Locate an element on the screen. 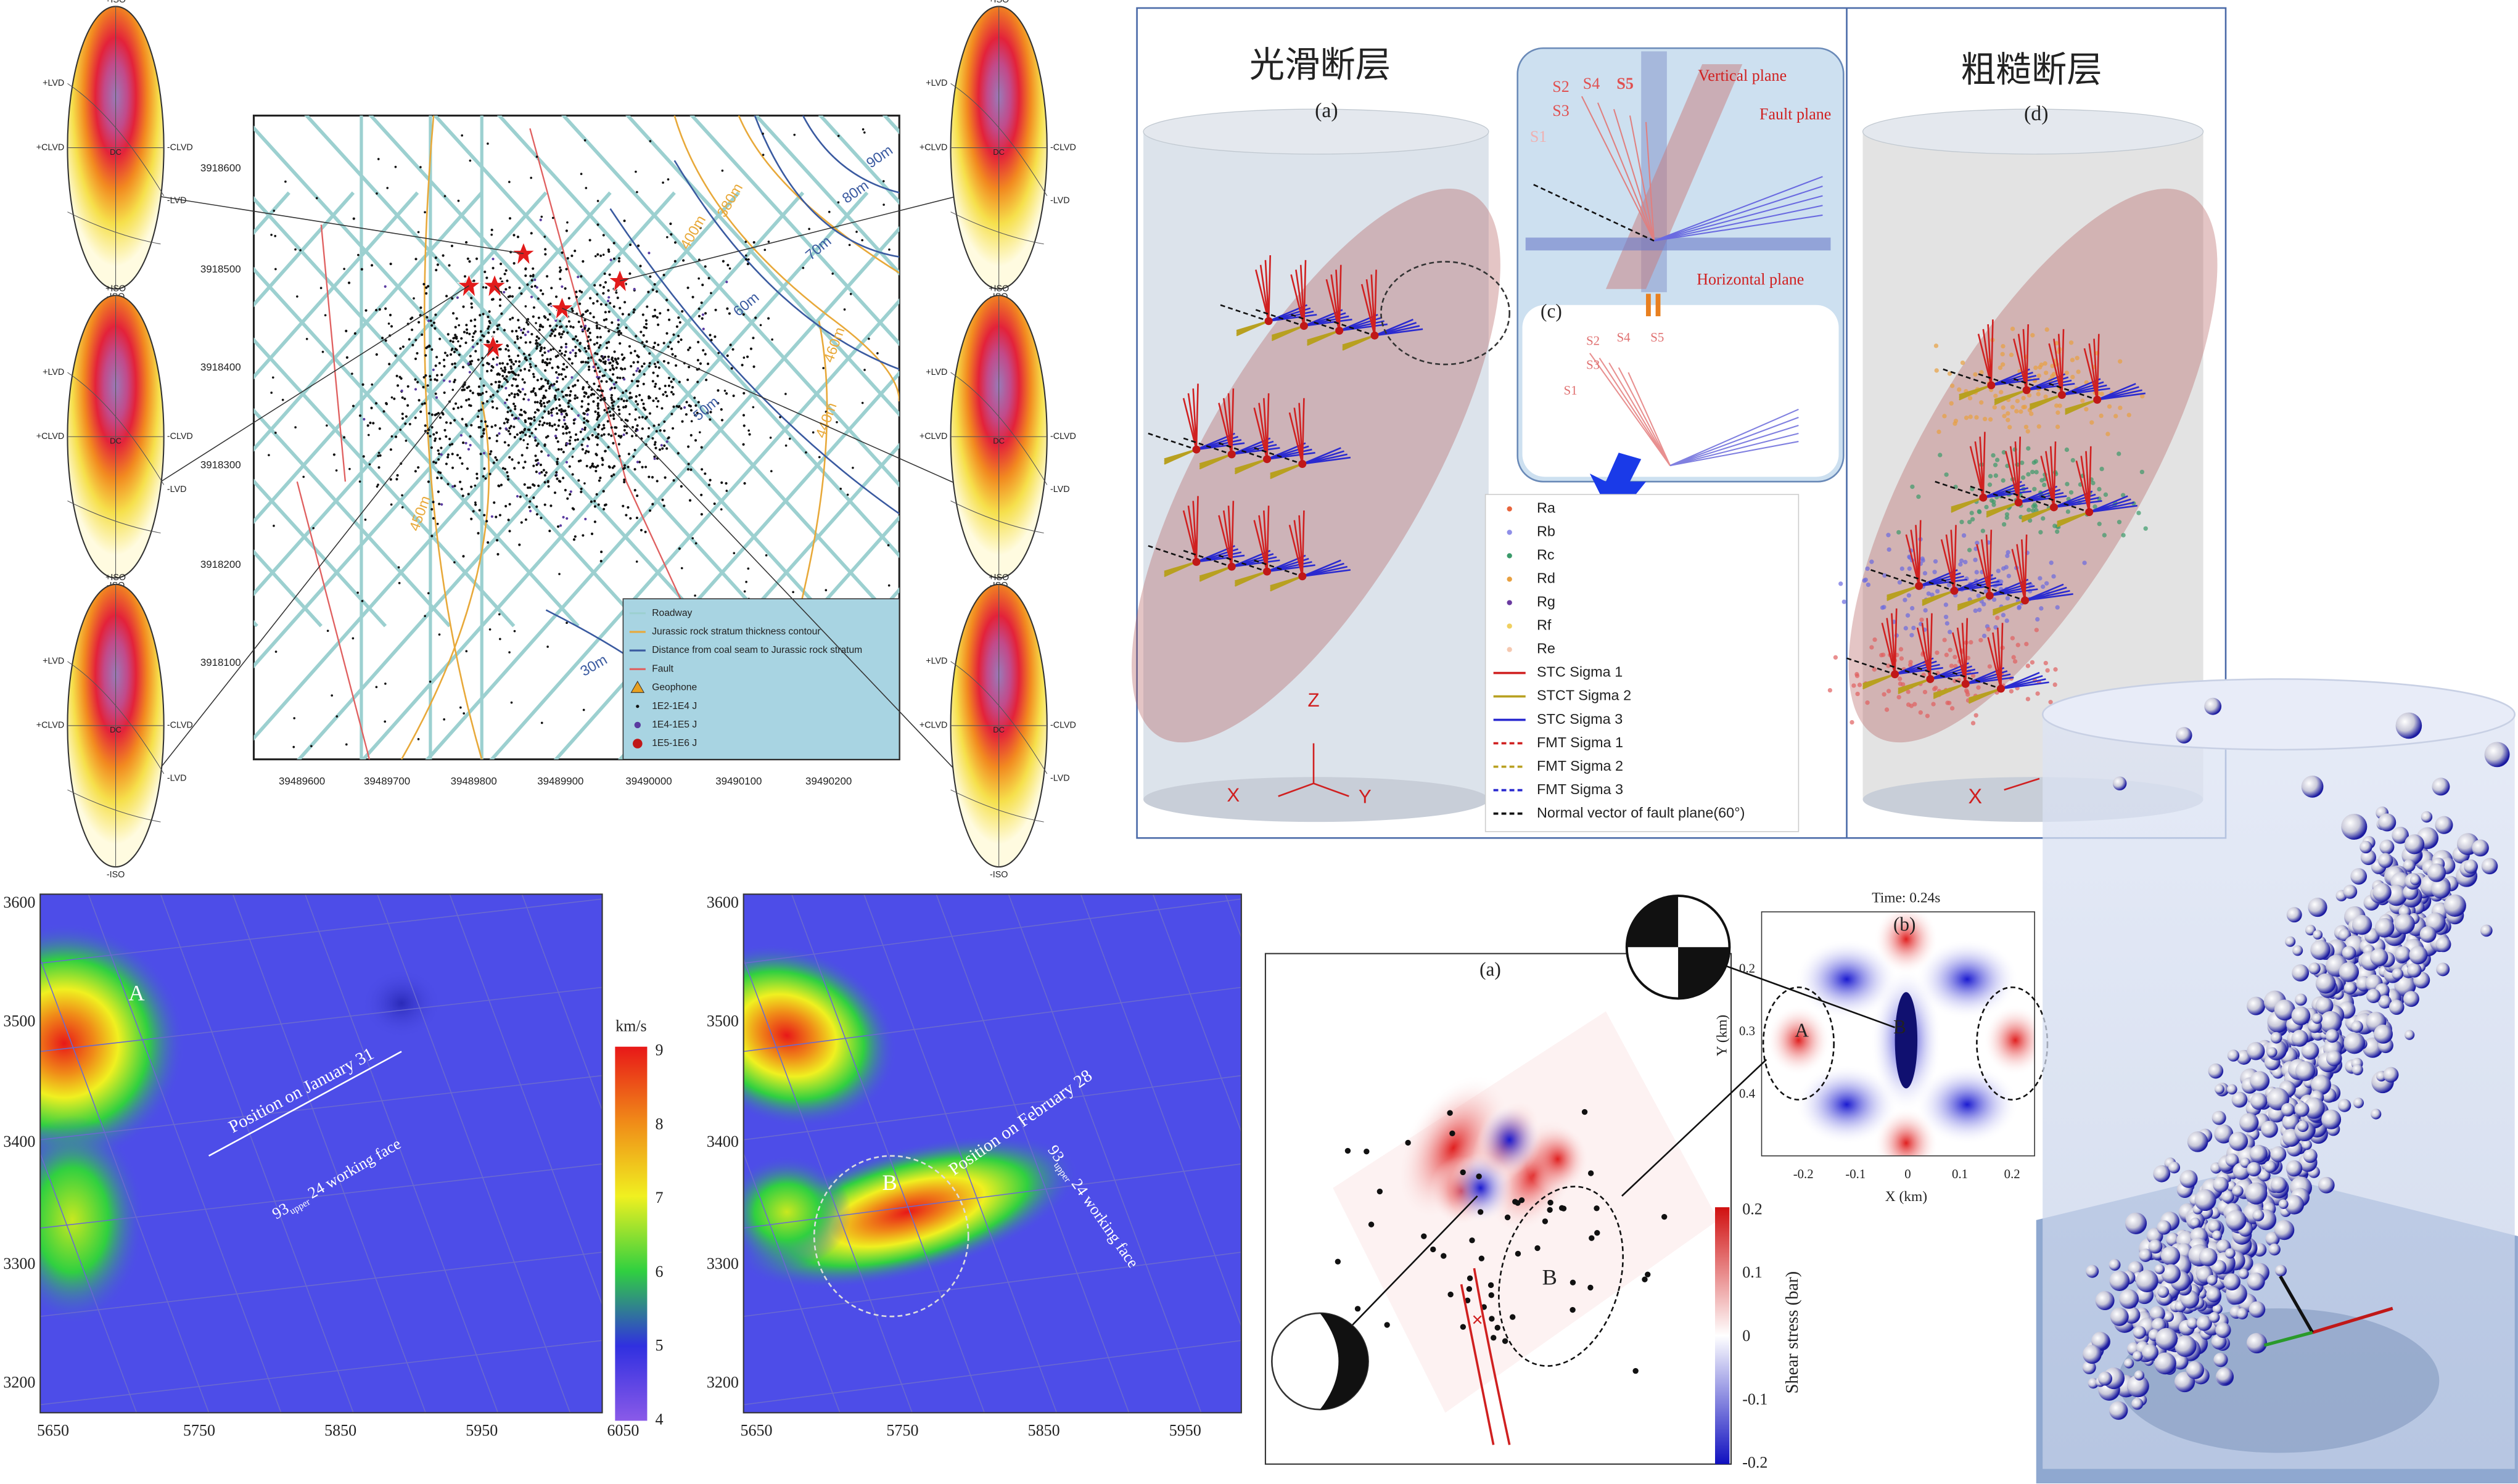 This screenshot has height=1484, width=2518. connector is located at coordinates (1404, 1272).